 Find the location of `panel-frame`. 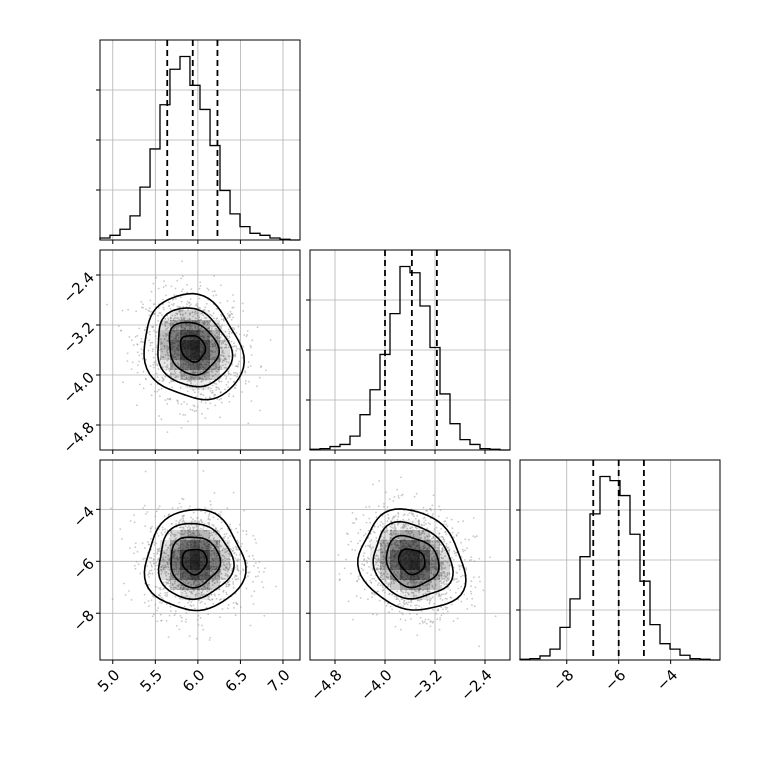

panel-frame is located at coordinates (200, 140).